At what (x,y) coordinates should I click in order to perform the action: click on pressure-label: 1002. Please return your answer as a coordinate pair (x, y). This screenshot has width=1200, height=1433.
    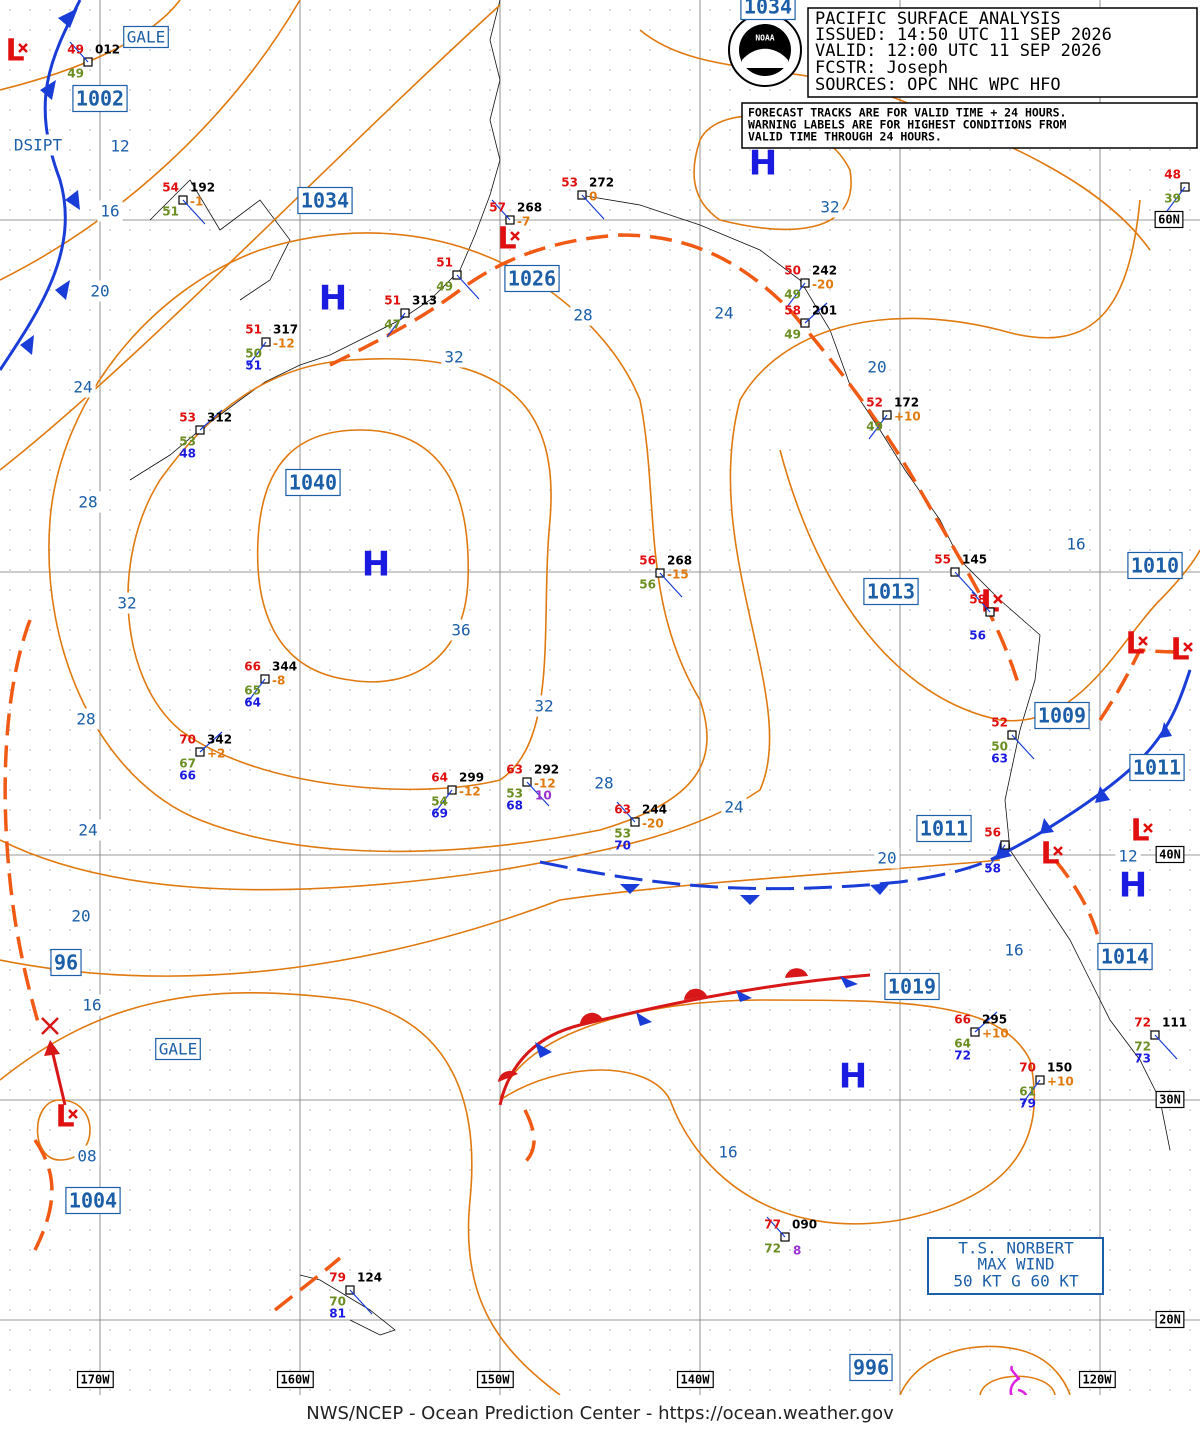
    Looking at the image, I should click on (100, 99).